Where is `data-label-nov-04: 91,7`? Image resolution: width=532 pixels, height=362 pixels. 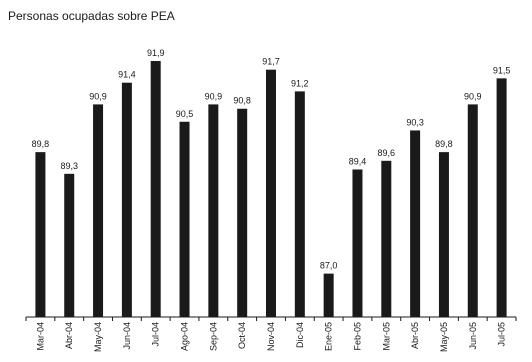
data-label-nov-04: 91,7 is located at coordinates (271, 62).